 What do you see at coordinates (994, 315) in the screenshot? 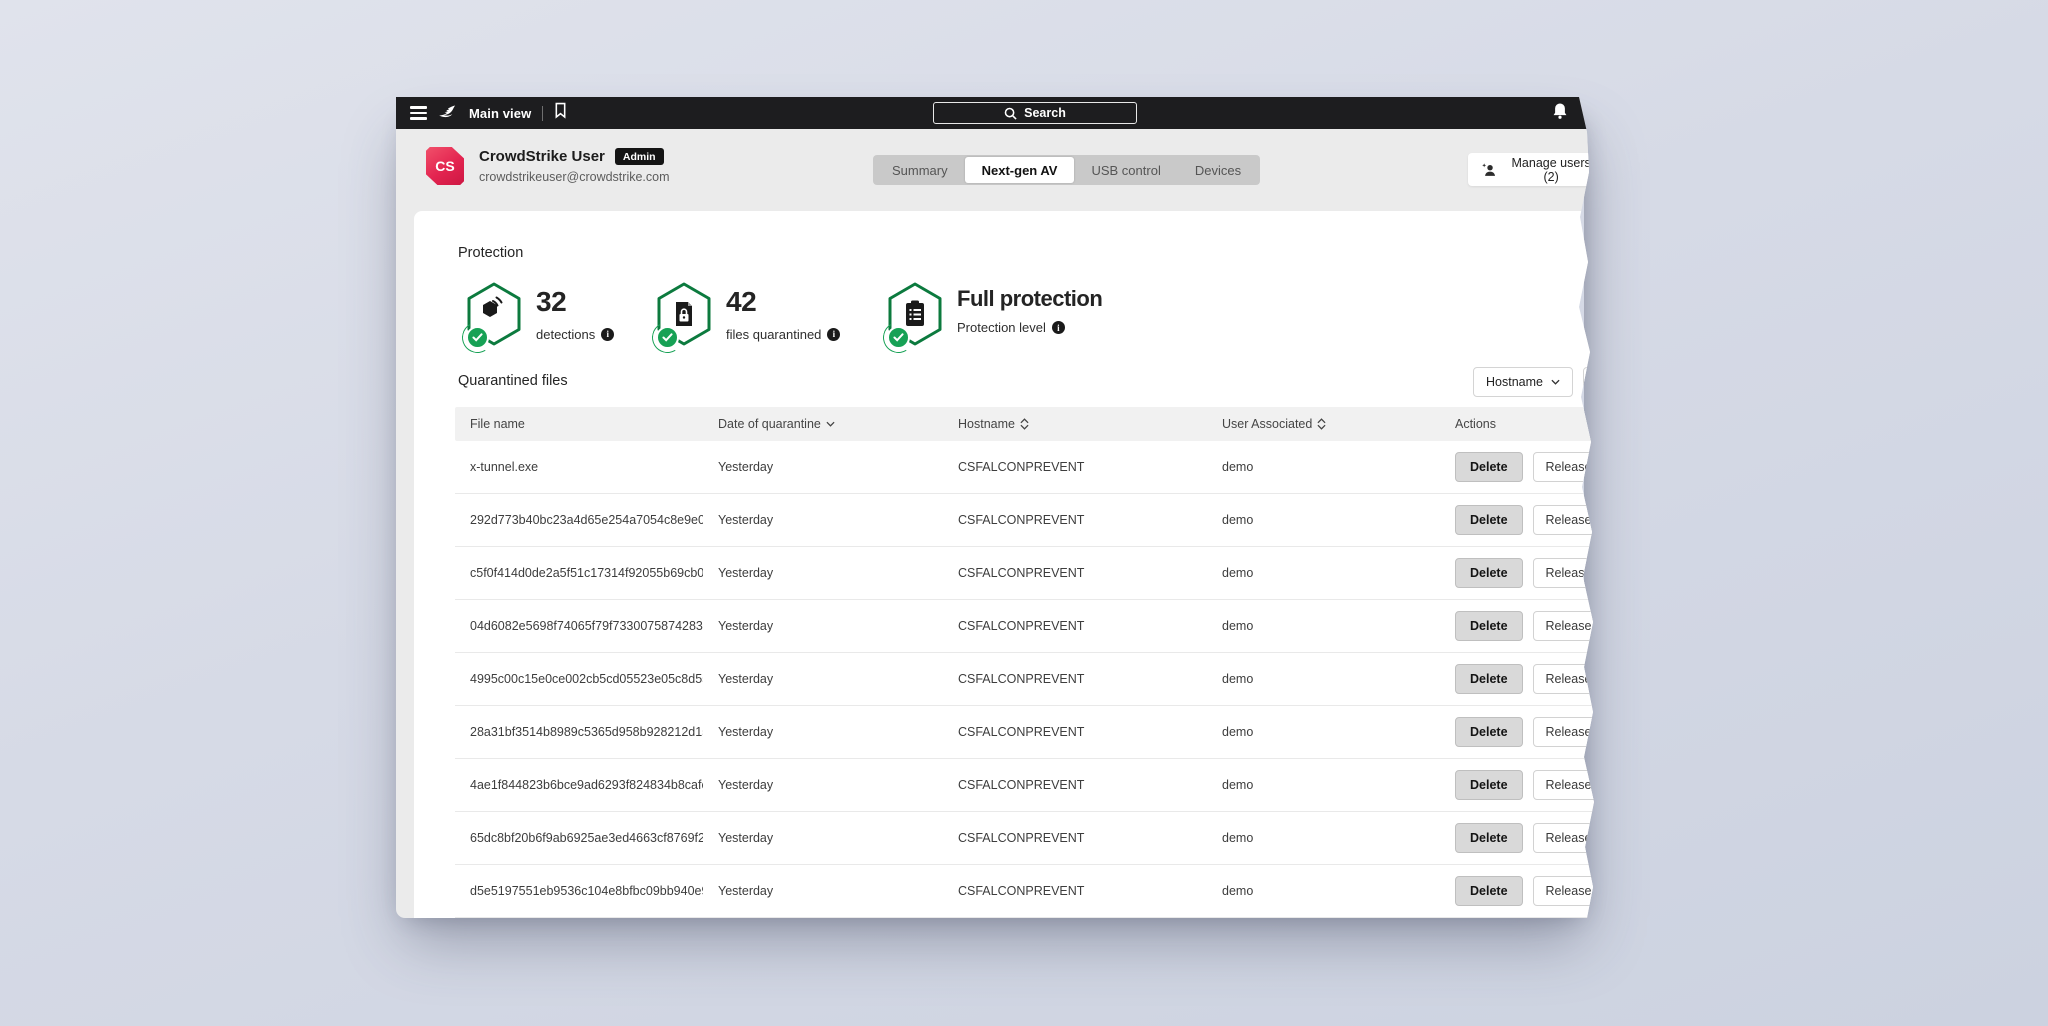
I see `stat-protection-level: Full protection Protection level i` at bounding box center [994, 315].